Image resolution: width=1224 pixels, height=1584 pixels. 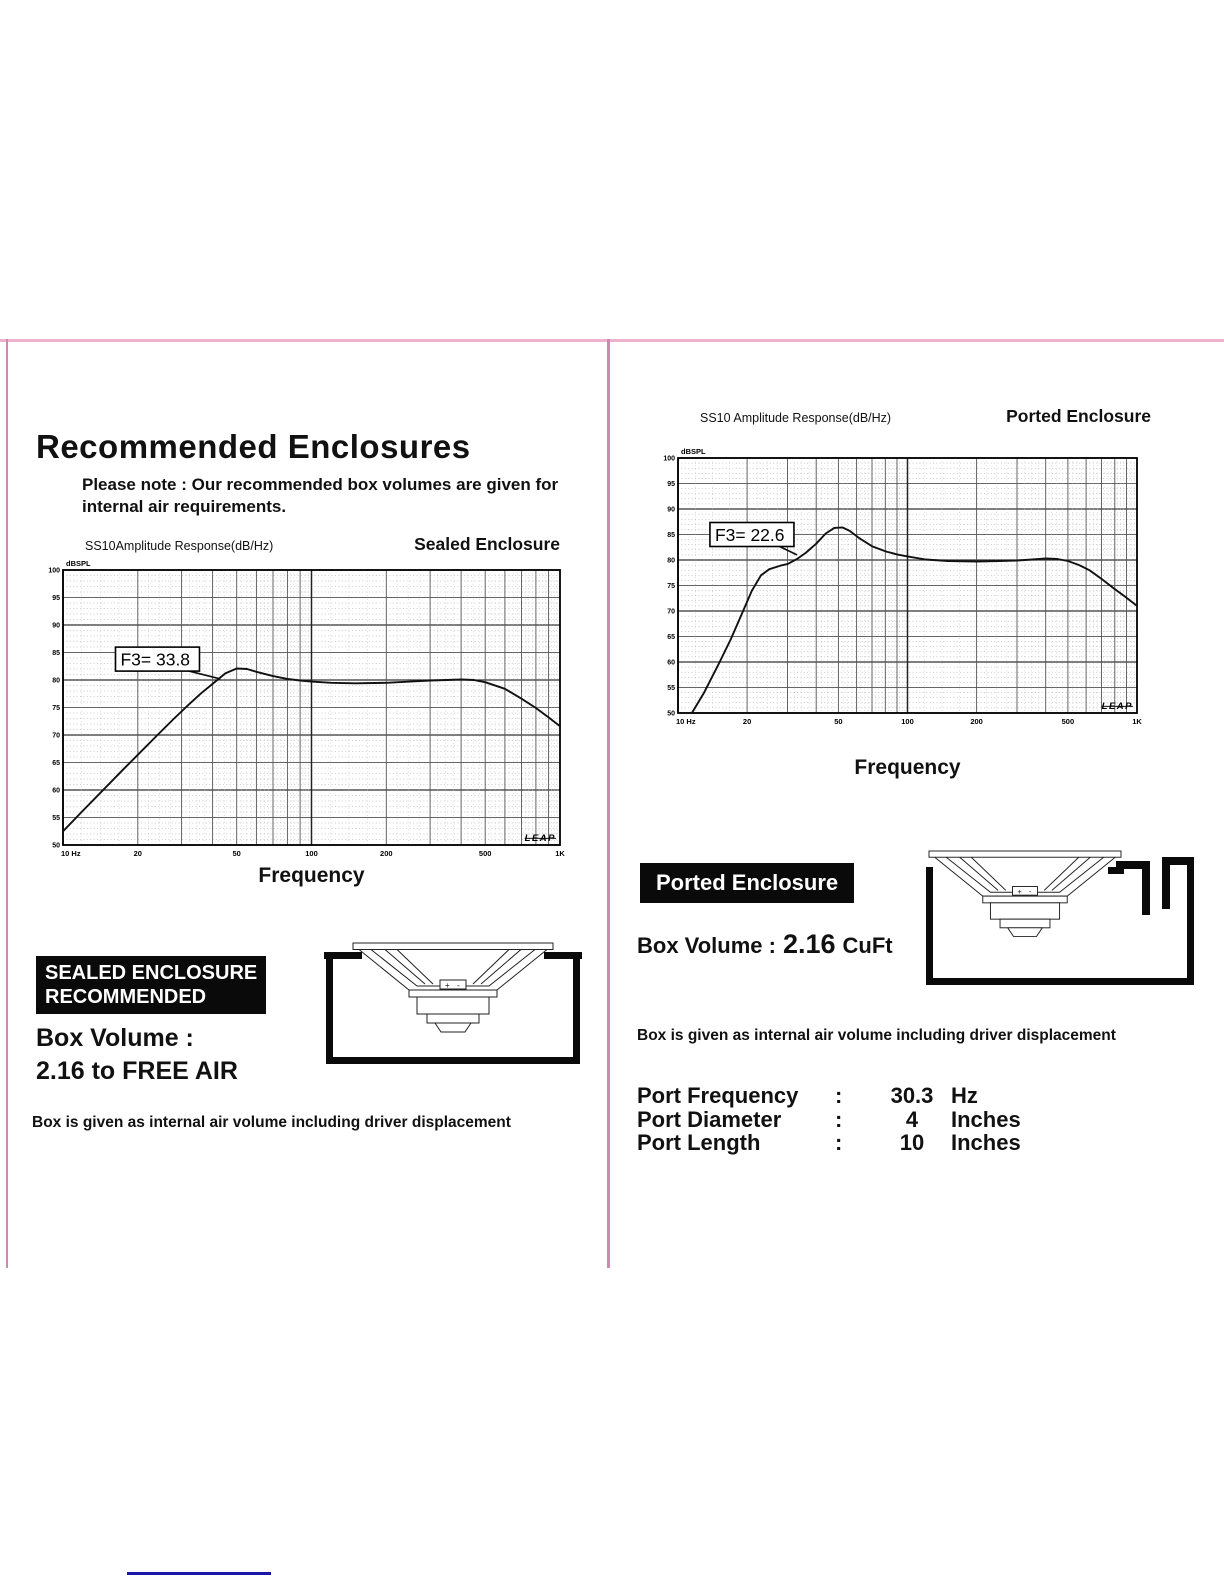 What do you see at coordinates (867, 945) in the screenshot?
I see `box-volume-unit: CuFt` at bounding box center [867, 945].